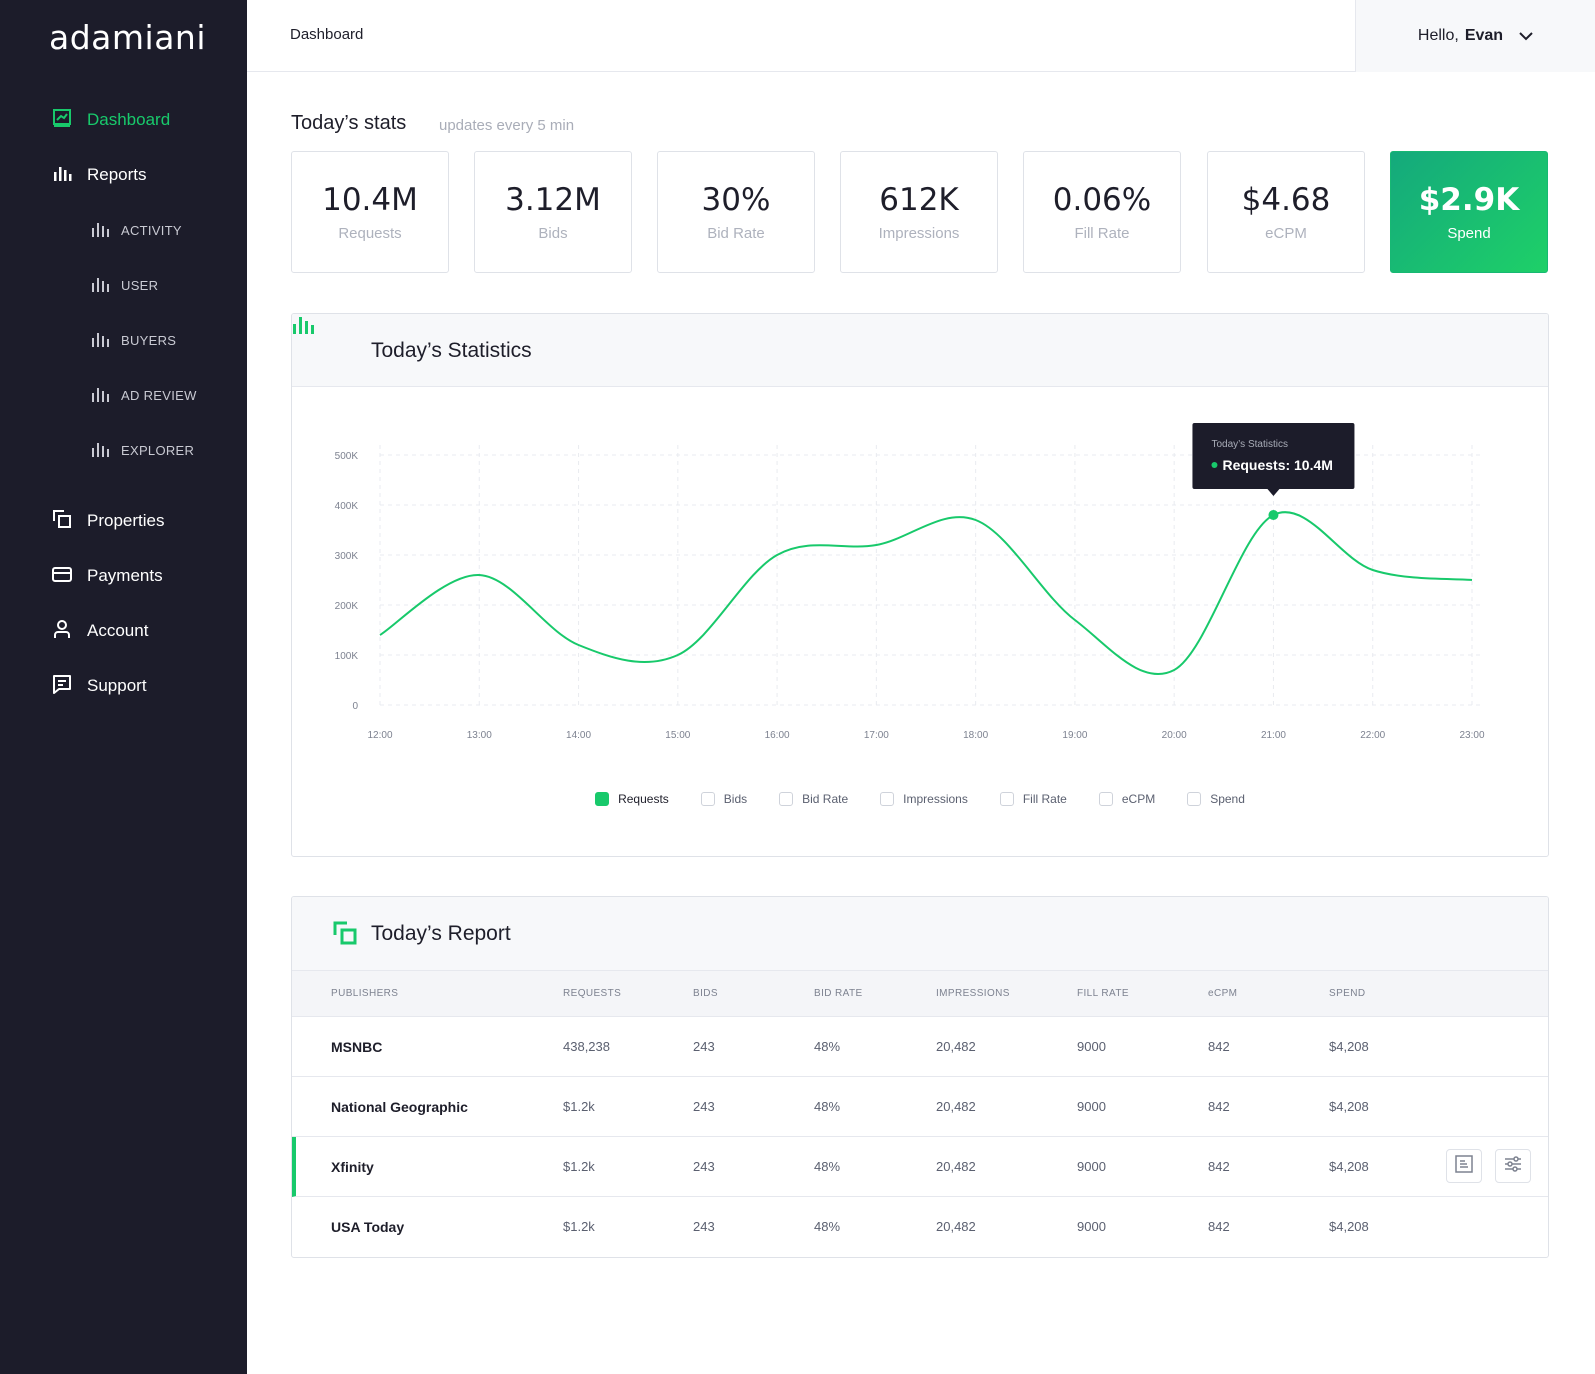 The height and width of the screenshot is (1374, 1595). I want to click on cell-spend: $4,208, so click(1349, 1166).